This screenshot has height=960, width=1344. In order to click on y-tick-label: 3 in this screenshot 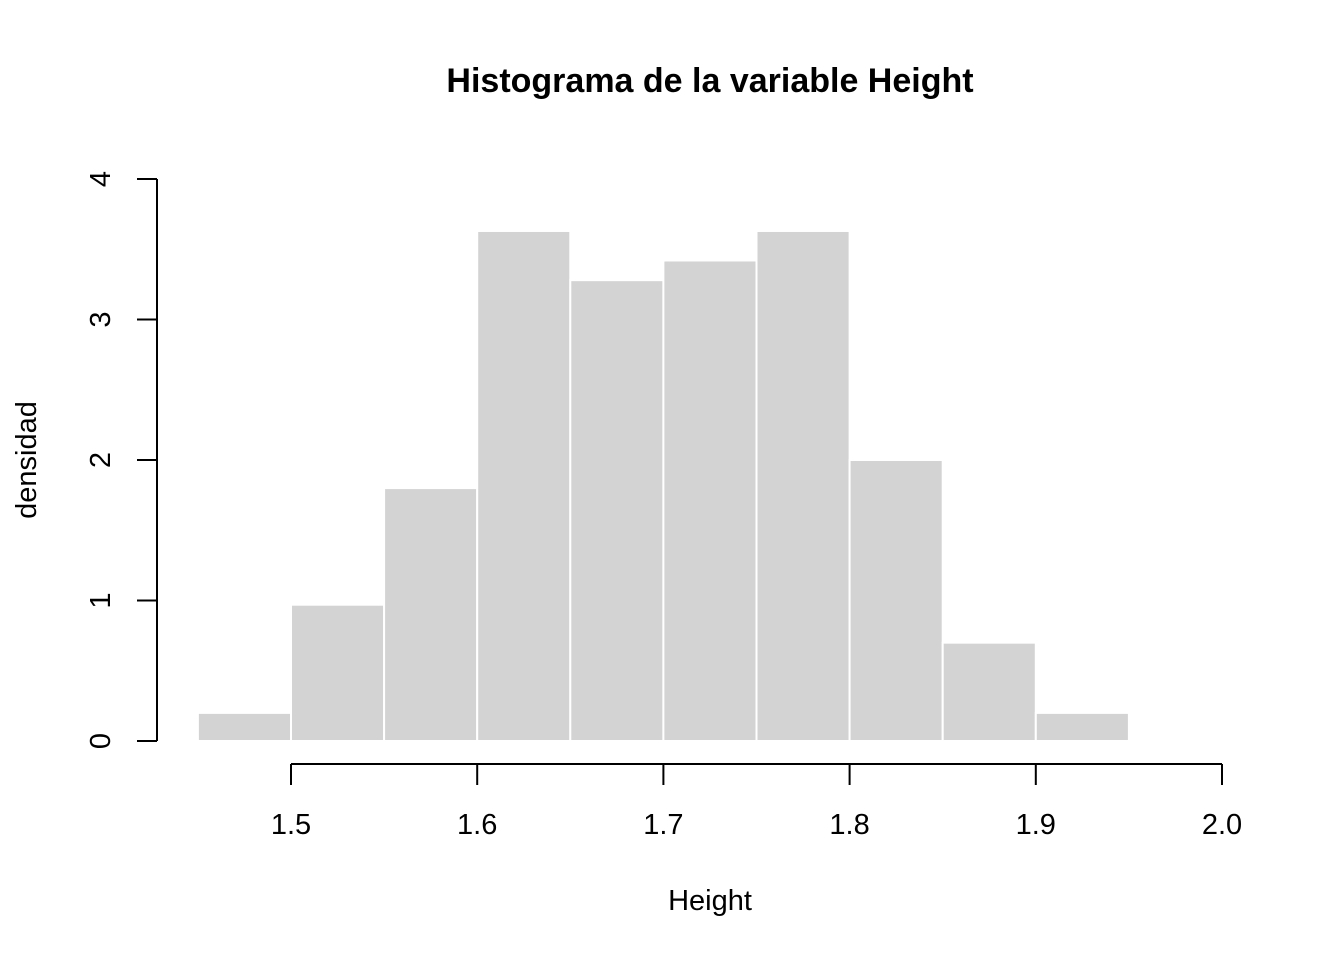, I will do `click(101, 319)`.